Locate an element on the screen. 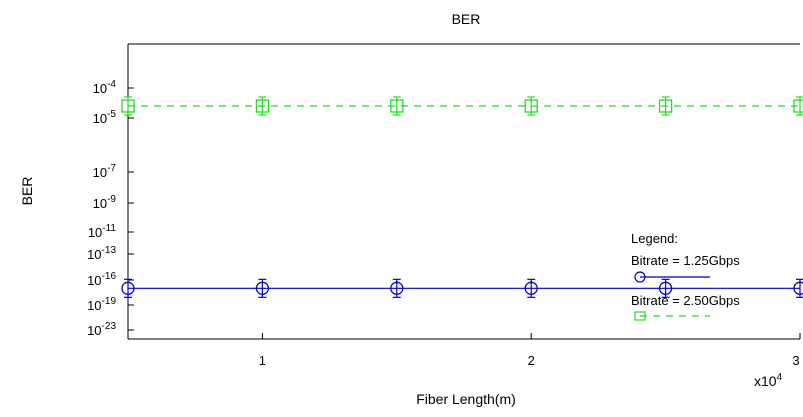  x-multiplier-exp: 4 is located at coordinates (780, 377).